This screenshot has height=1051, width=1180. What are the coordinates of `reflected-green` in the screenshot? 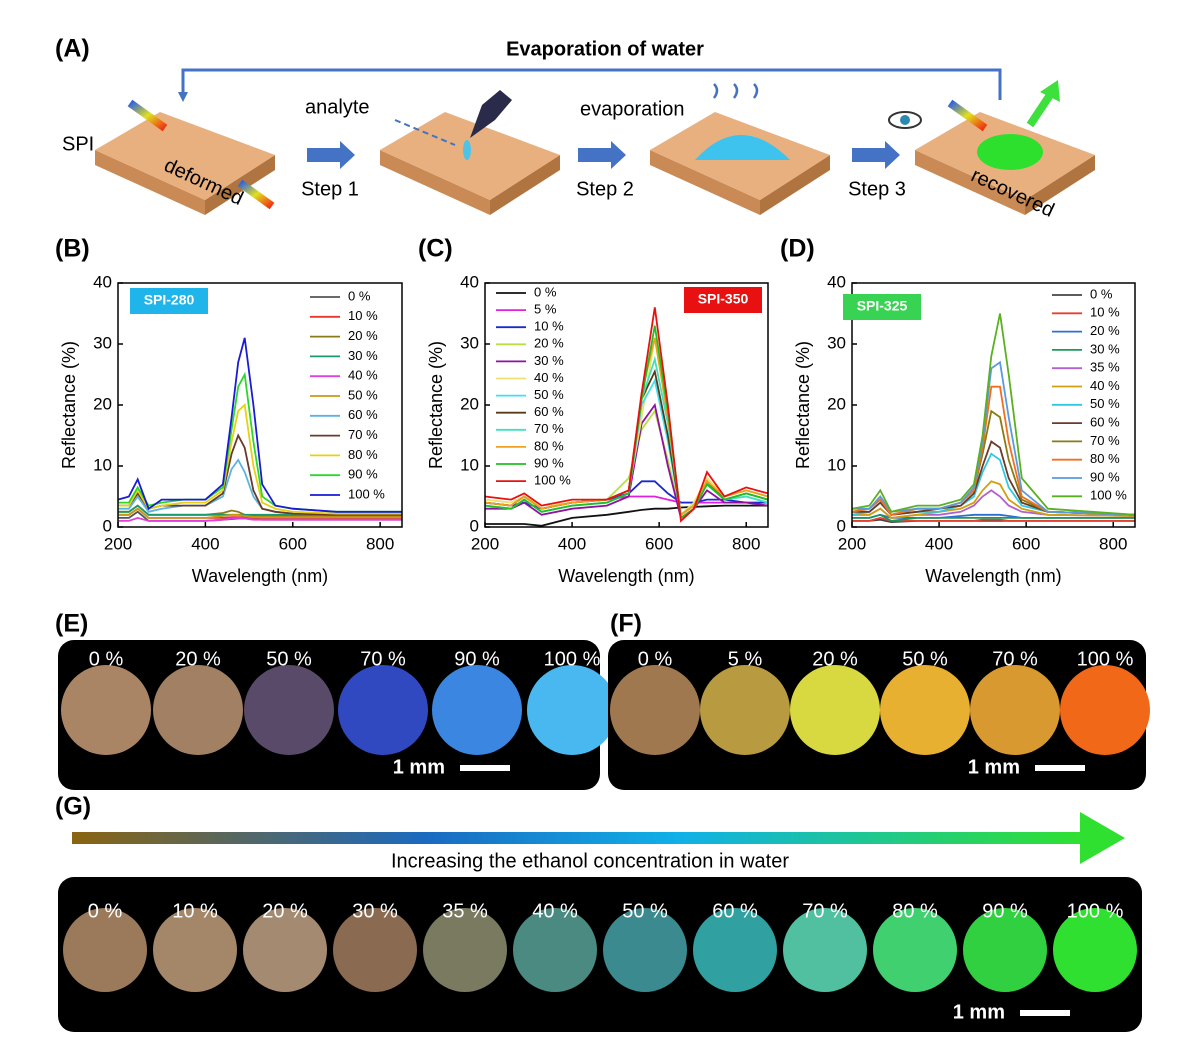 It's located at (1040, 110).